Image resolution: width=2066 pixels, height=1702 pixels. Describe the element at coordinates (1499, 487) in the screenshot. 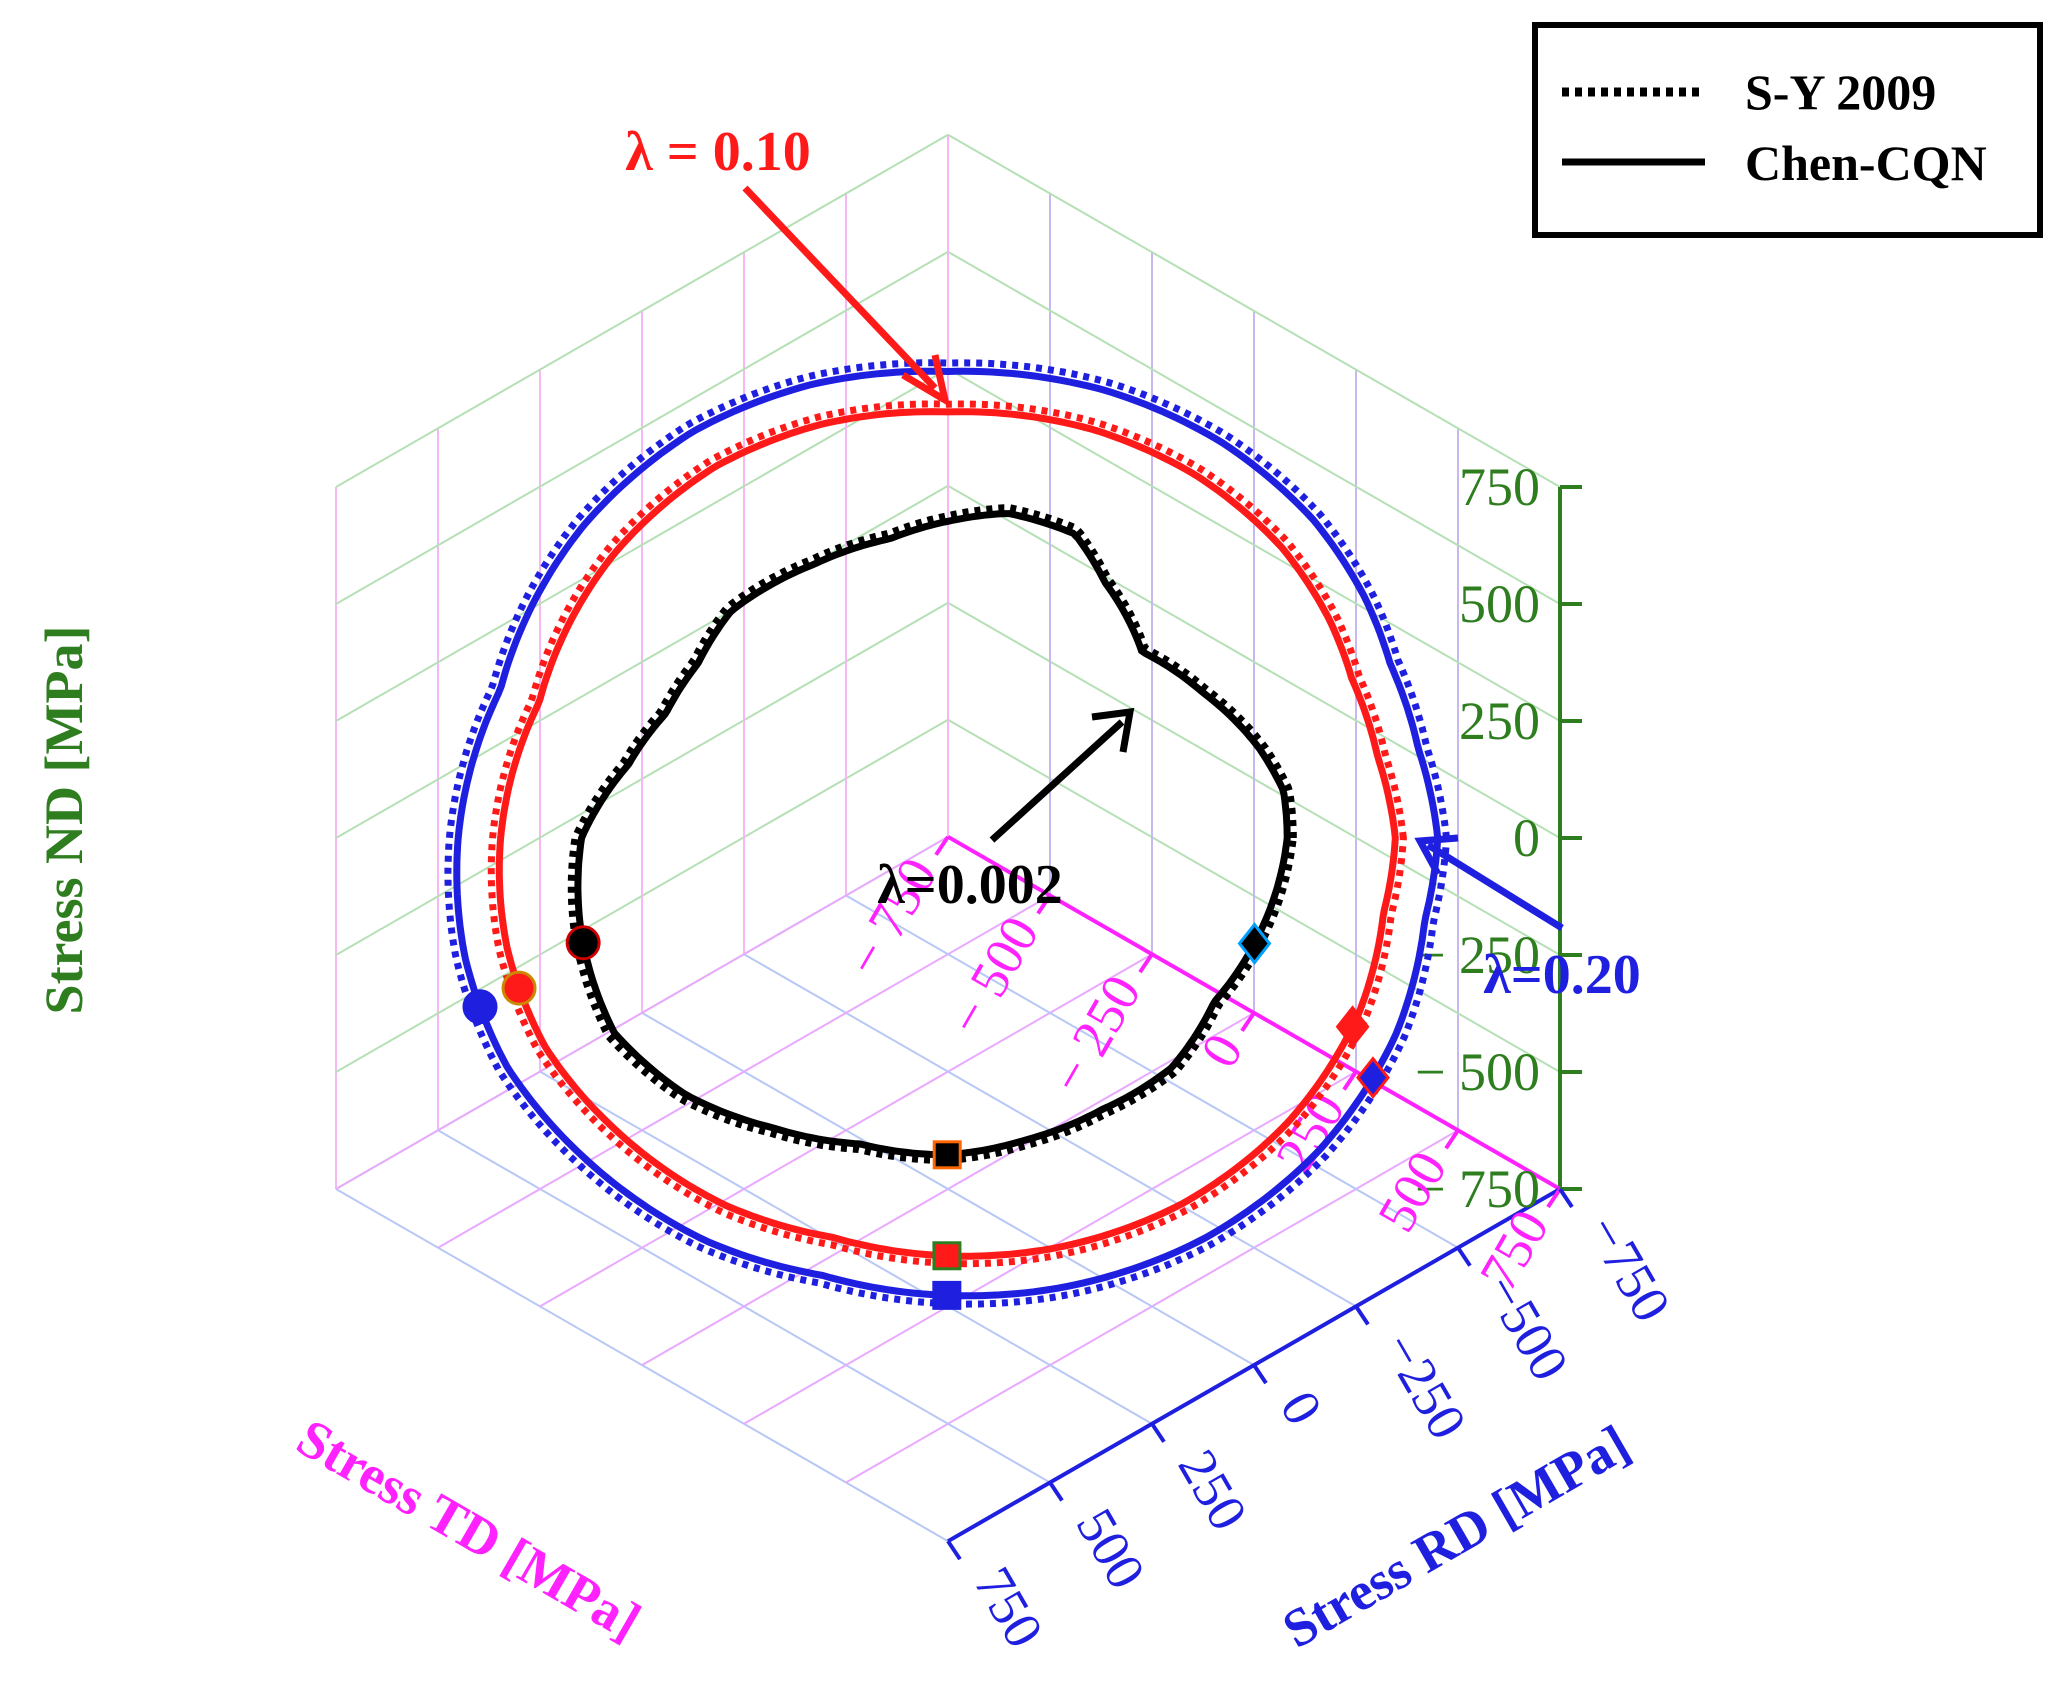

I see `nd-tick-label: 750` at that location.